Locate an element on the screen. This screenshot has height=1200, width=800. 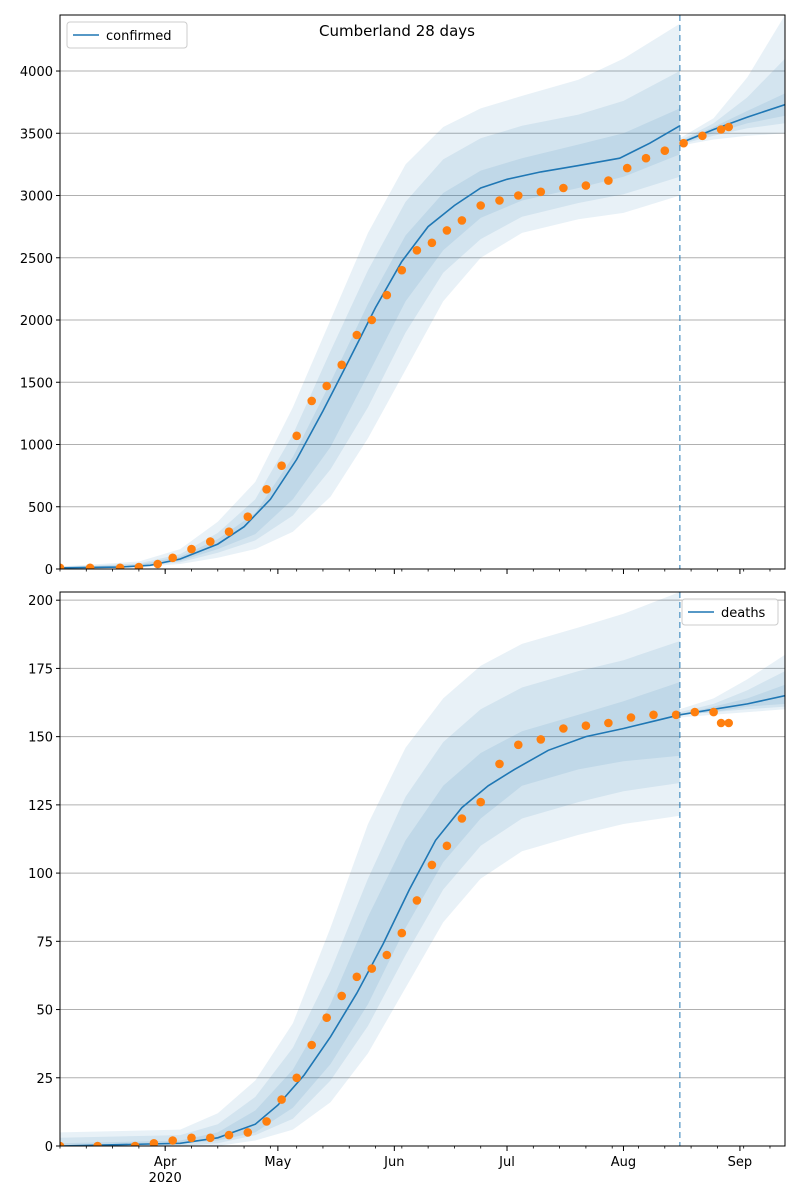
y-tick-label: 500 is located at coordinates (40, 508).